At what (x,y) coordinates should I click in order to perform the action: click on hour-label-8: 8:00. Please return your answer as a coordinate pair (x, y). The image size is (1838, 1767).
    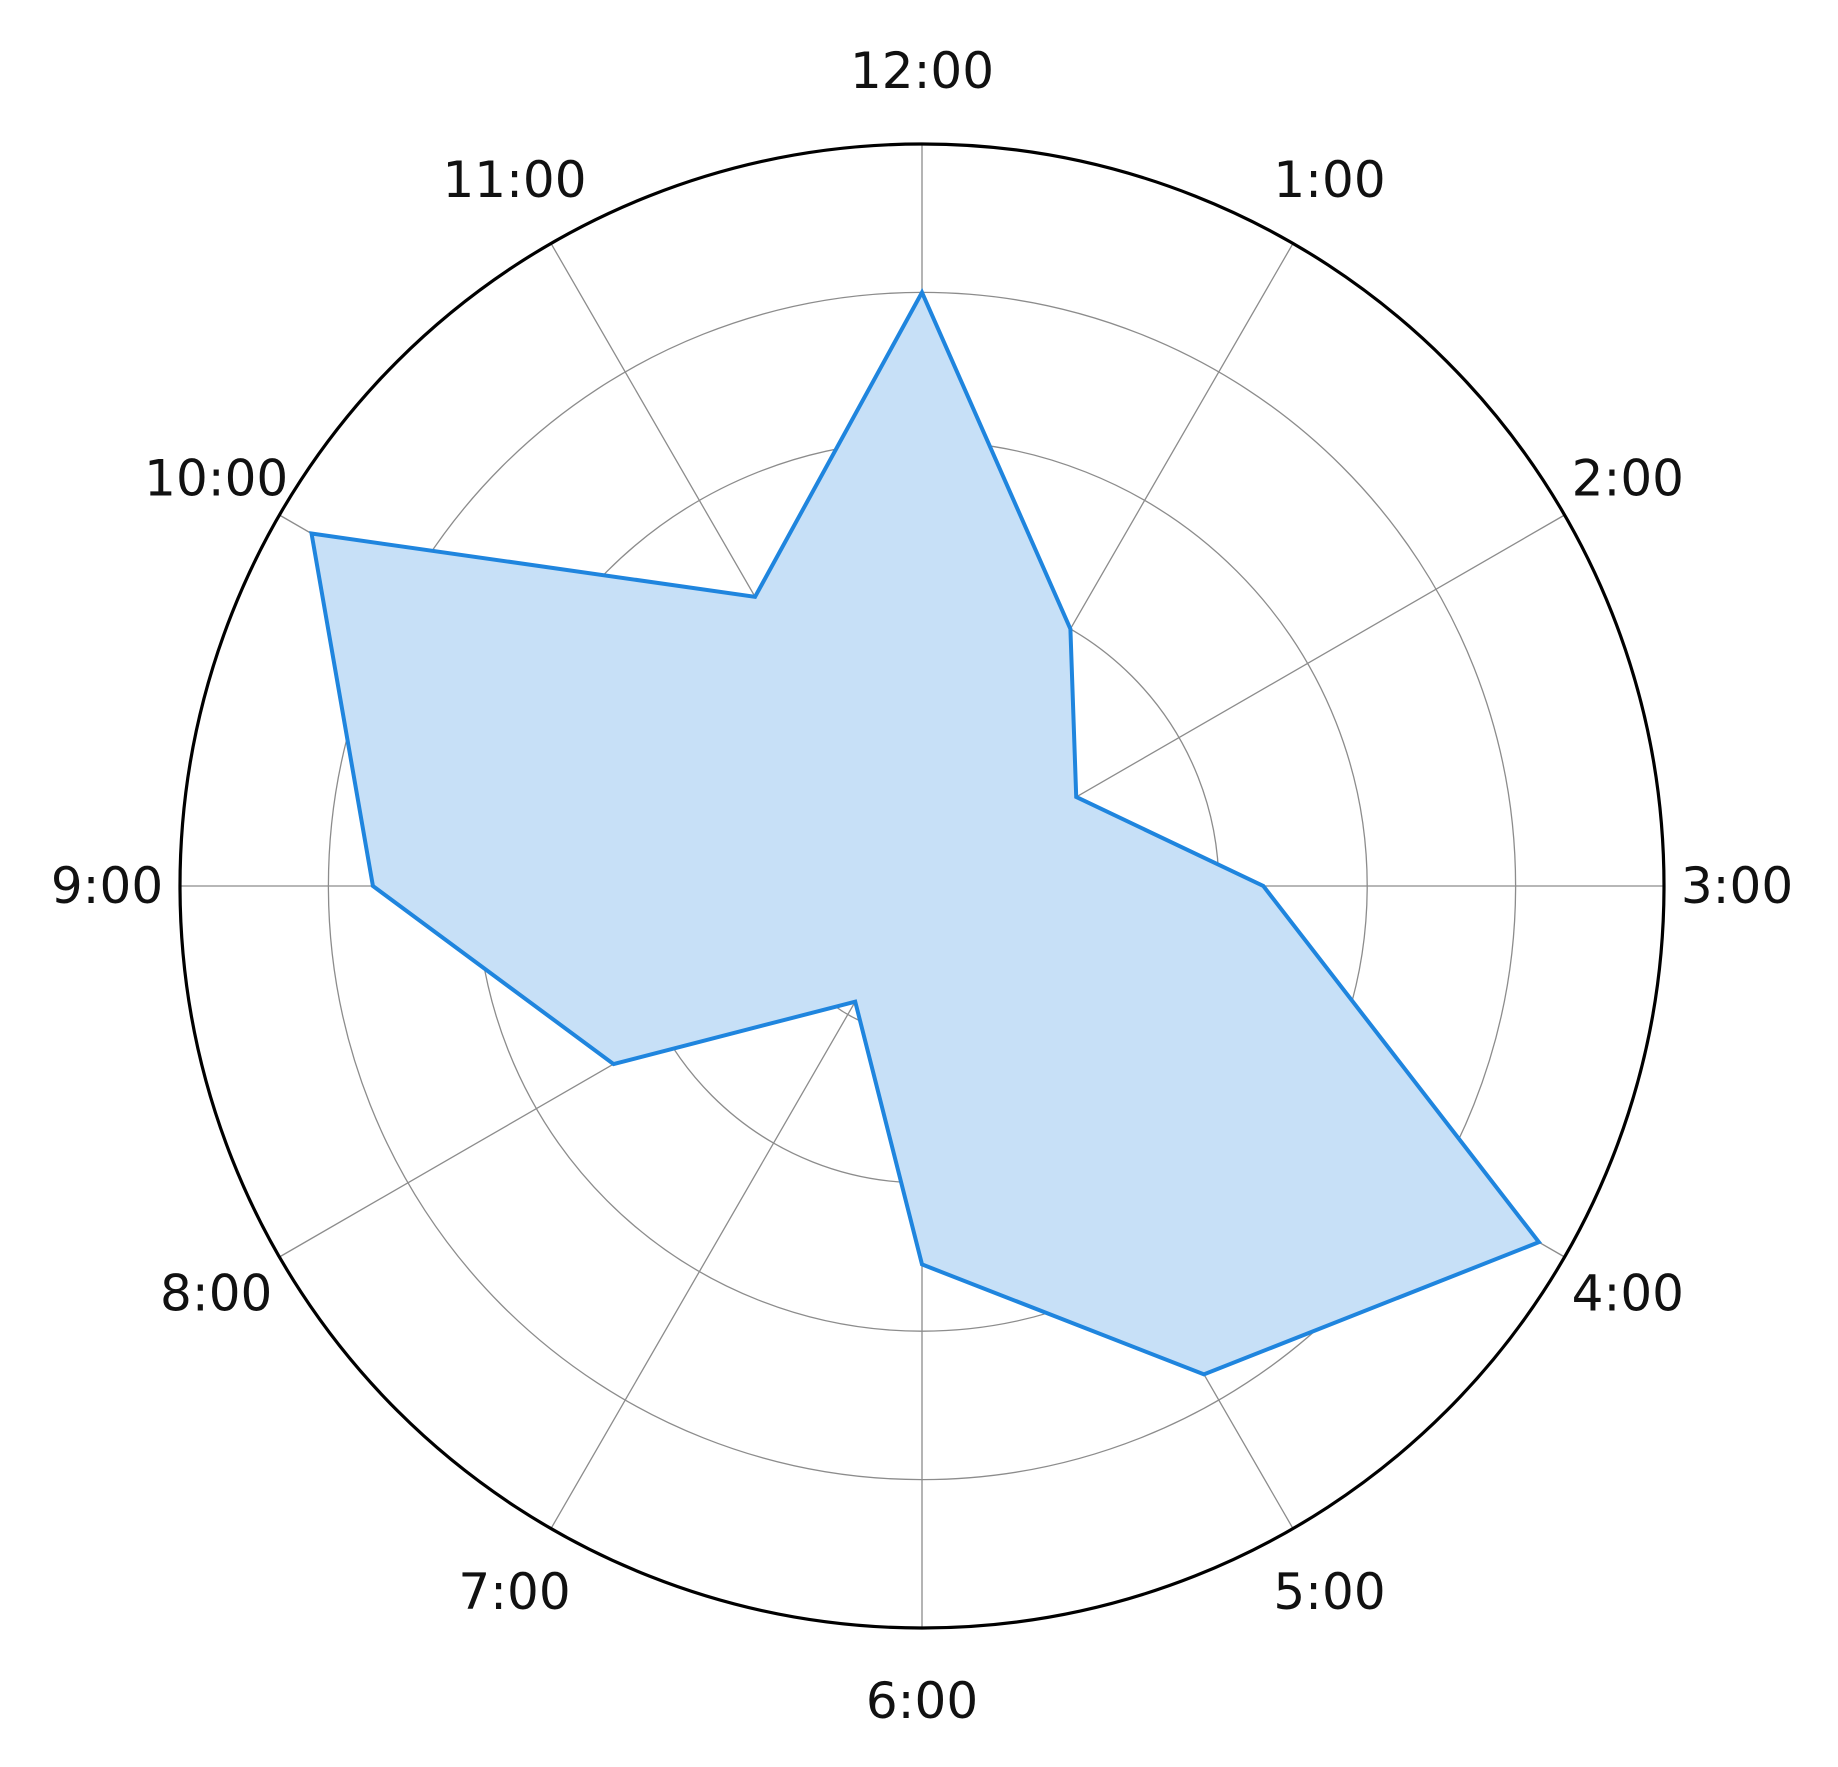
    Looking at the image, I should click on (216, 1294).